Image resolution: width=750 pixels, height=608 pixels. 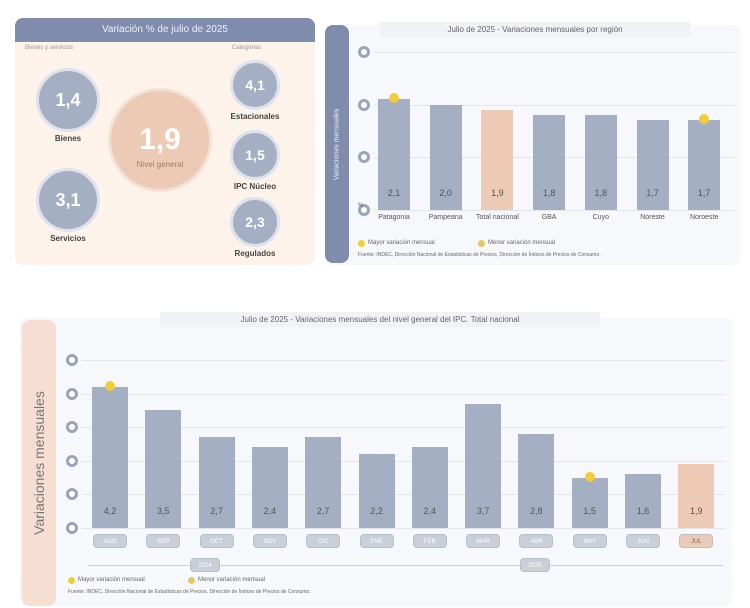 What do you see at coordinates (72, 460) in the screenshot?
I see `y-tick: 2` at bounding box center [72, 460].